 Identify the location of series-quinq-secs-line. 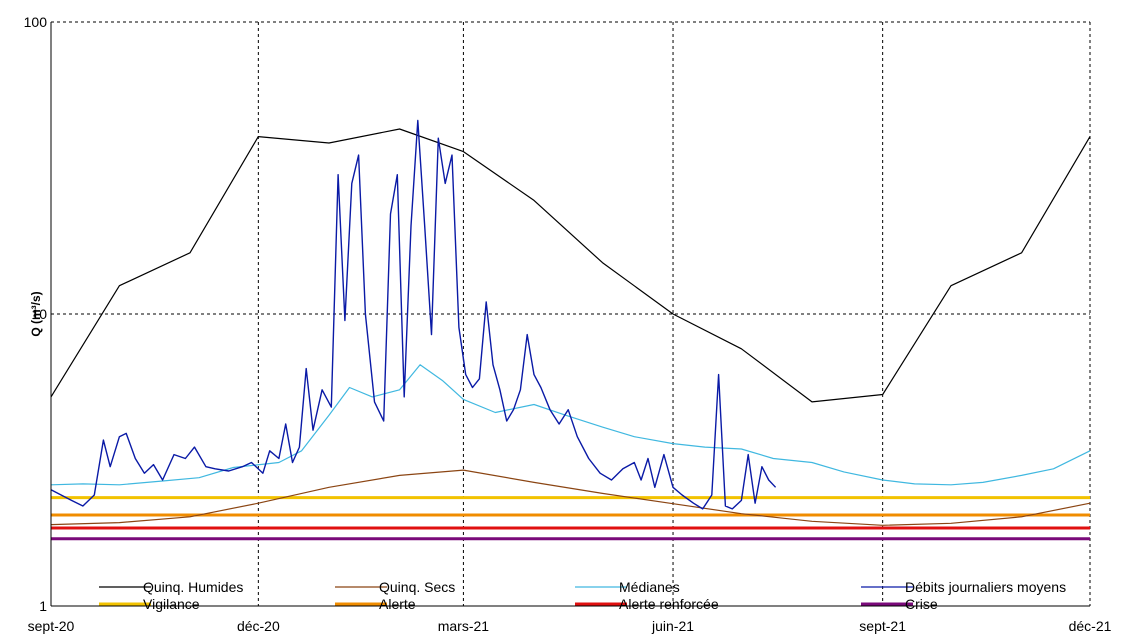
(570, 497).